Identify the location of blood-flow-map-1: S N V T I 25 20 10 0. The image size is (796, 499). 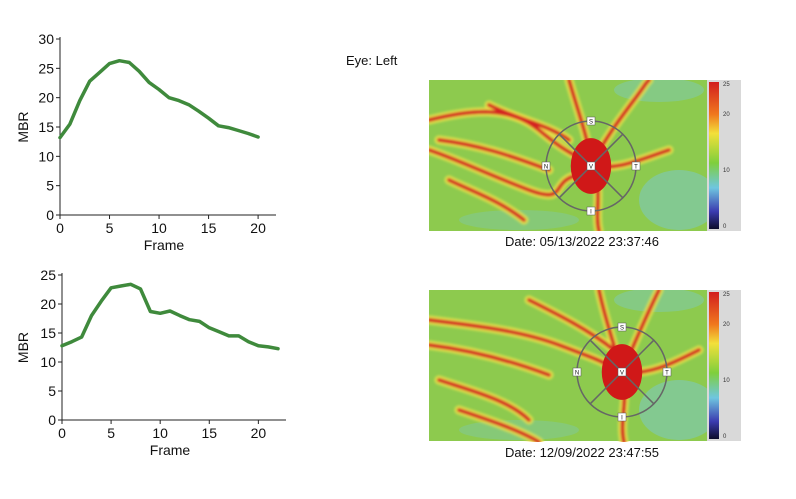
(585, 155).